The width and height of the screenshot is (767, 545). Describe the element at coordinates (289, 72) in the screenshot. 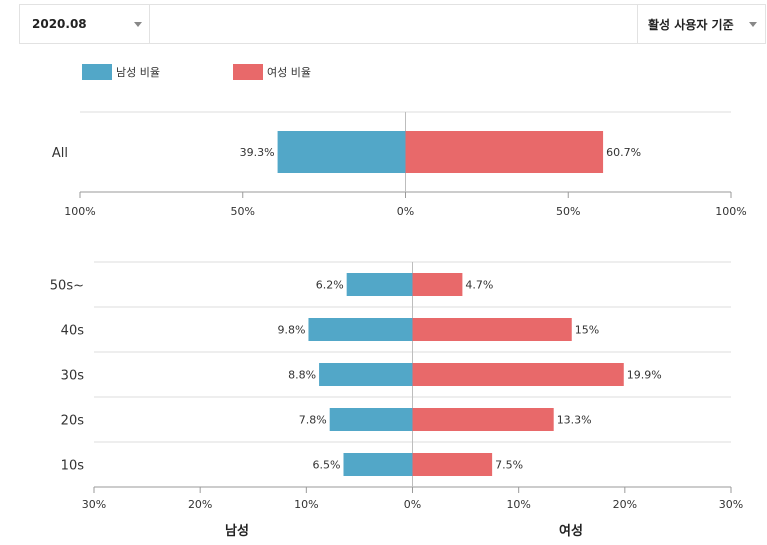

I see `legend-female-label: 여성 비율` at that location.